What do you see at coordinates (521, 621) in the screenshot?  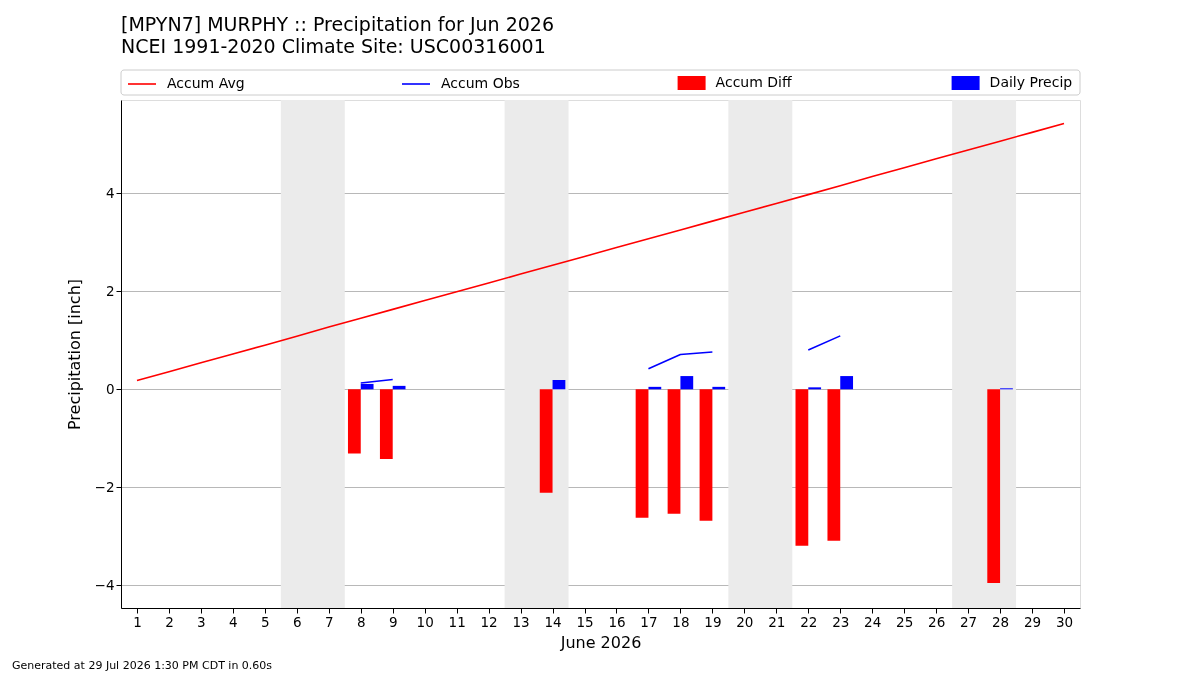 I see `x-tick-label: 13` at bounding box center [521, 621].